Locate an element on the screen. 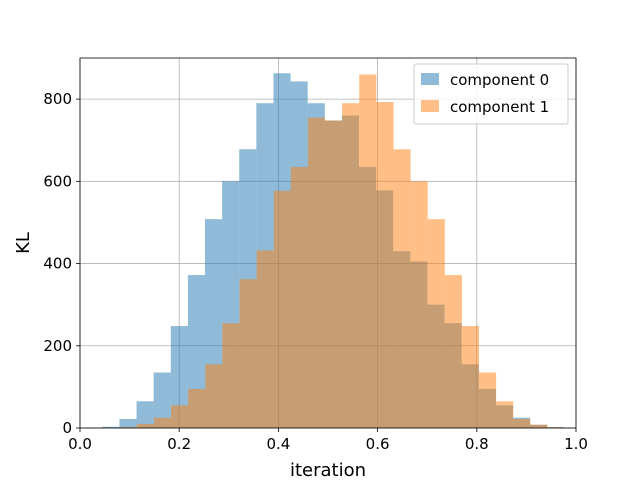 The image size is (640, 480). x-axis-label: iteration is located at coordinates (328, 470).